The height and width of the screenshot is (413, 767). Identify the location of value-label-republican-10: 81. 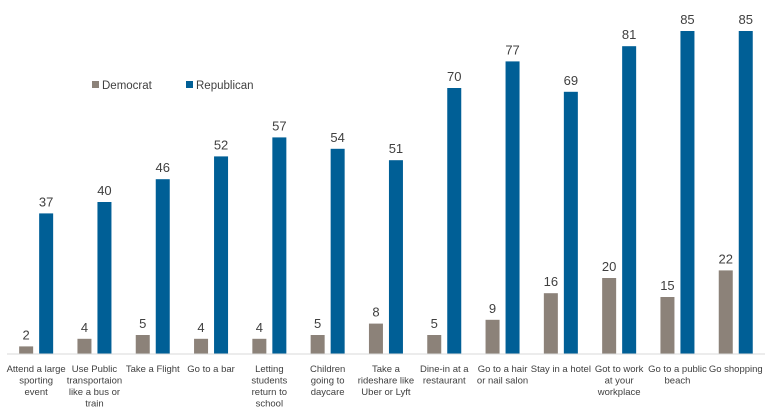
(629, 34).